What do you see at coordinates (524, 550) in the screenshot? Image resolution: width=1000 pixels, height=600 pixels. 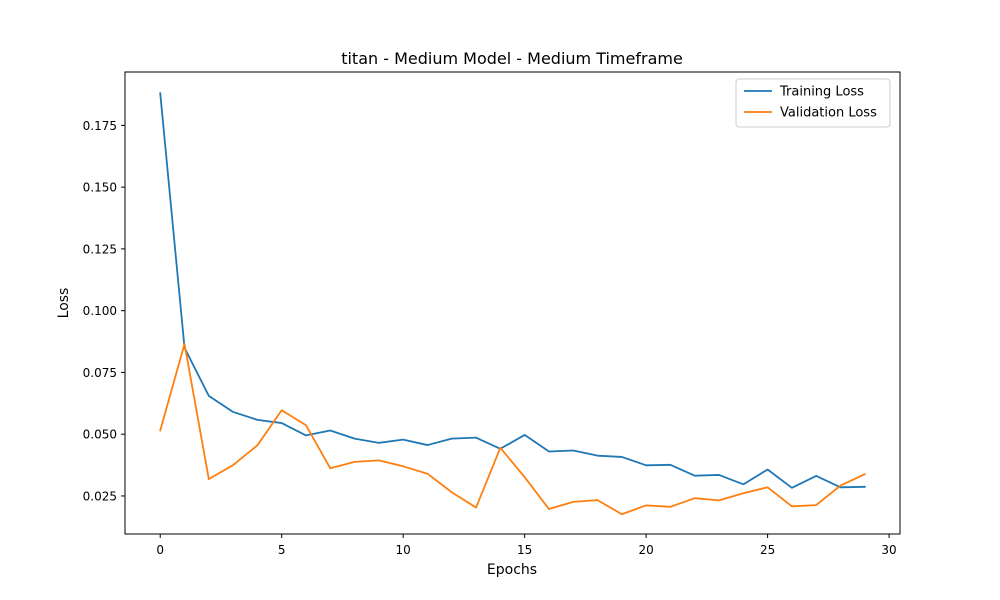 I see `x-tick-label: 15` at bounding box center [524, 550].